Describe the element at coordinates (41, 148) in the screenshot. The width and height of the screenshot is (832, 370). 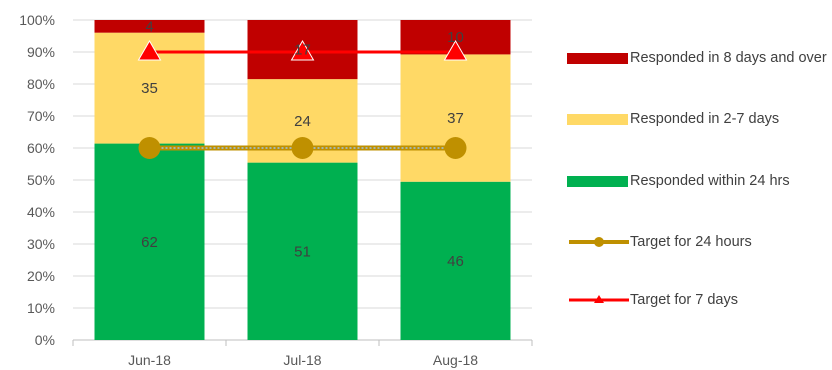
I see `y-tick-label: 60%` at that location.